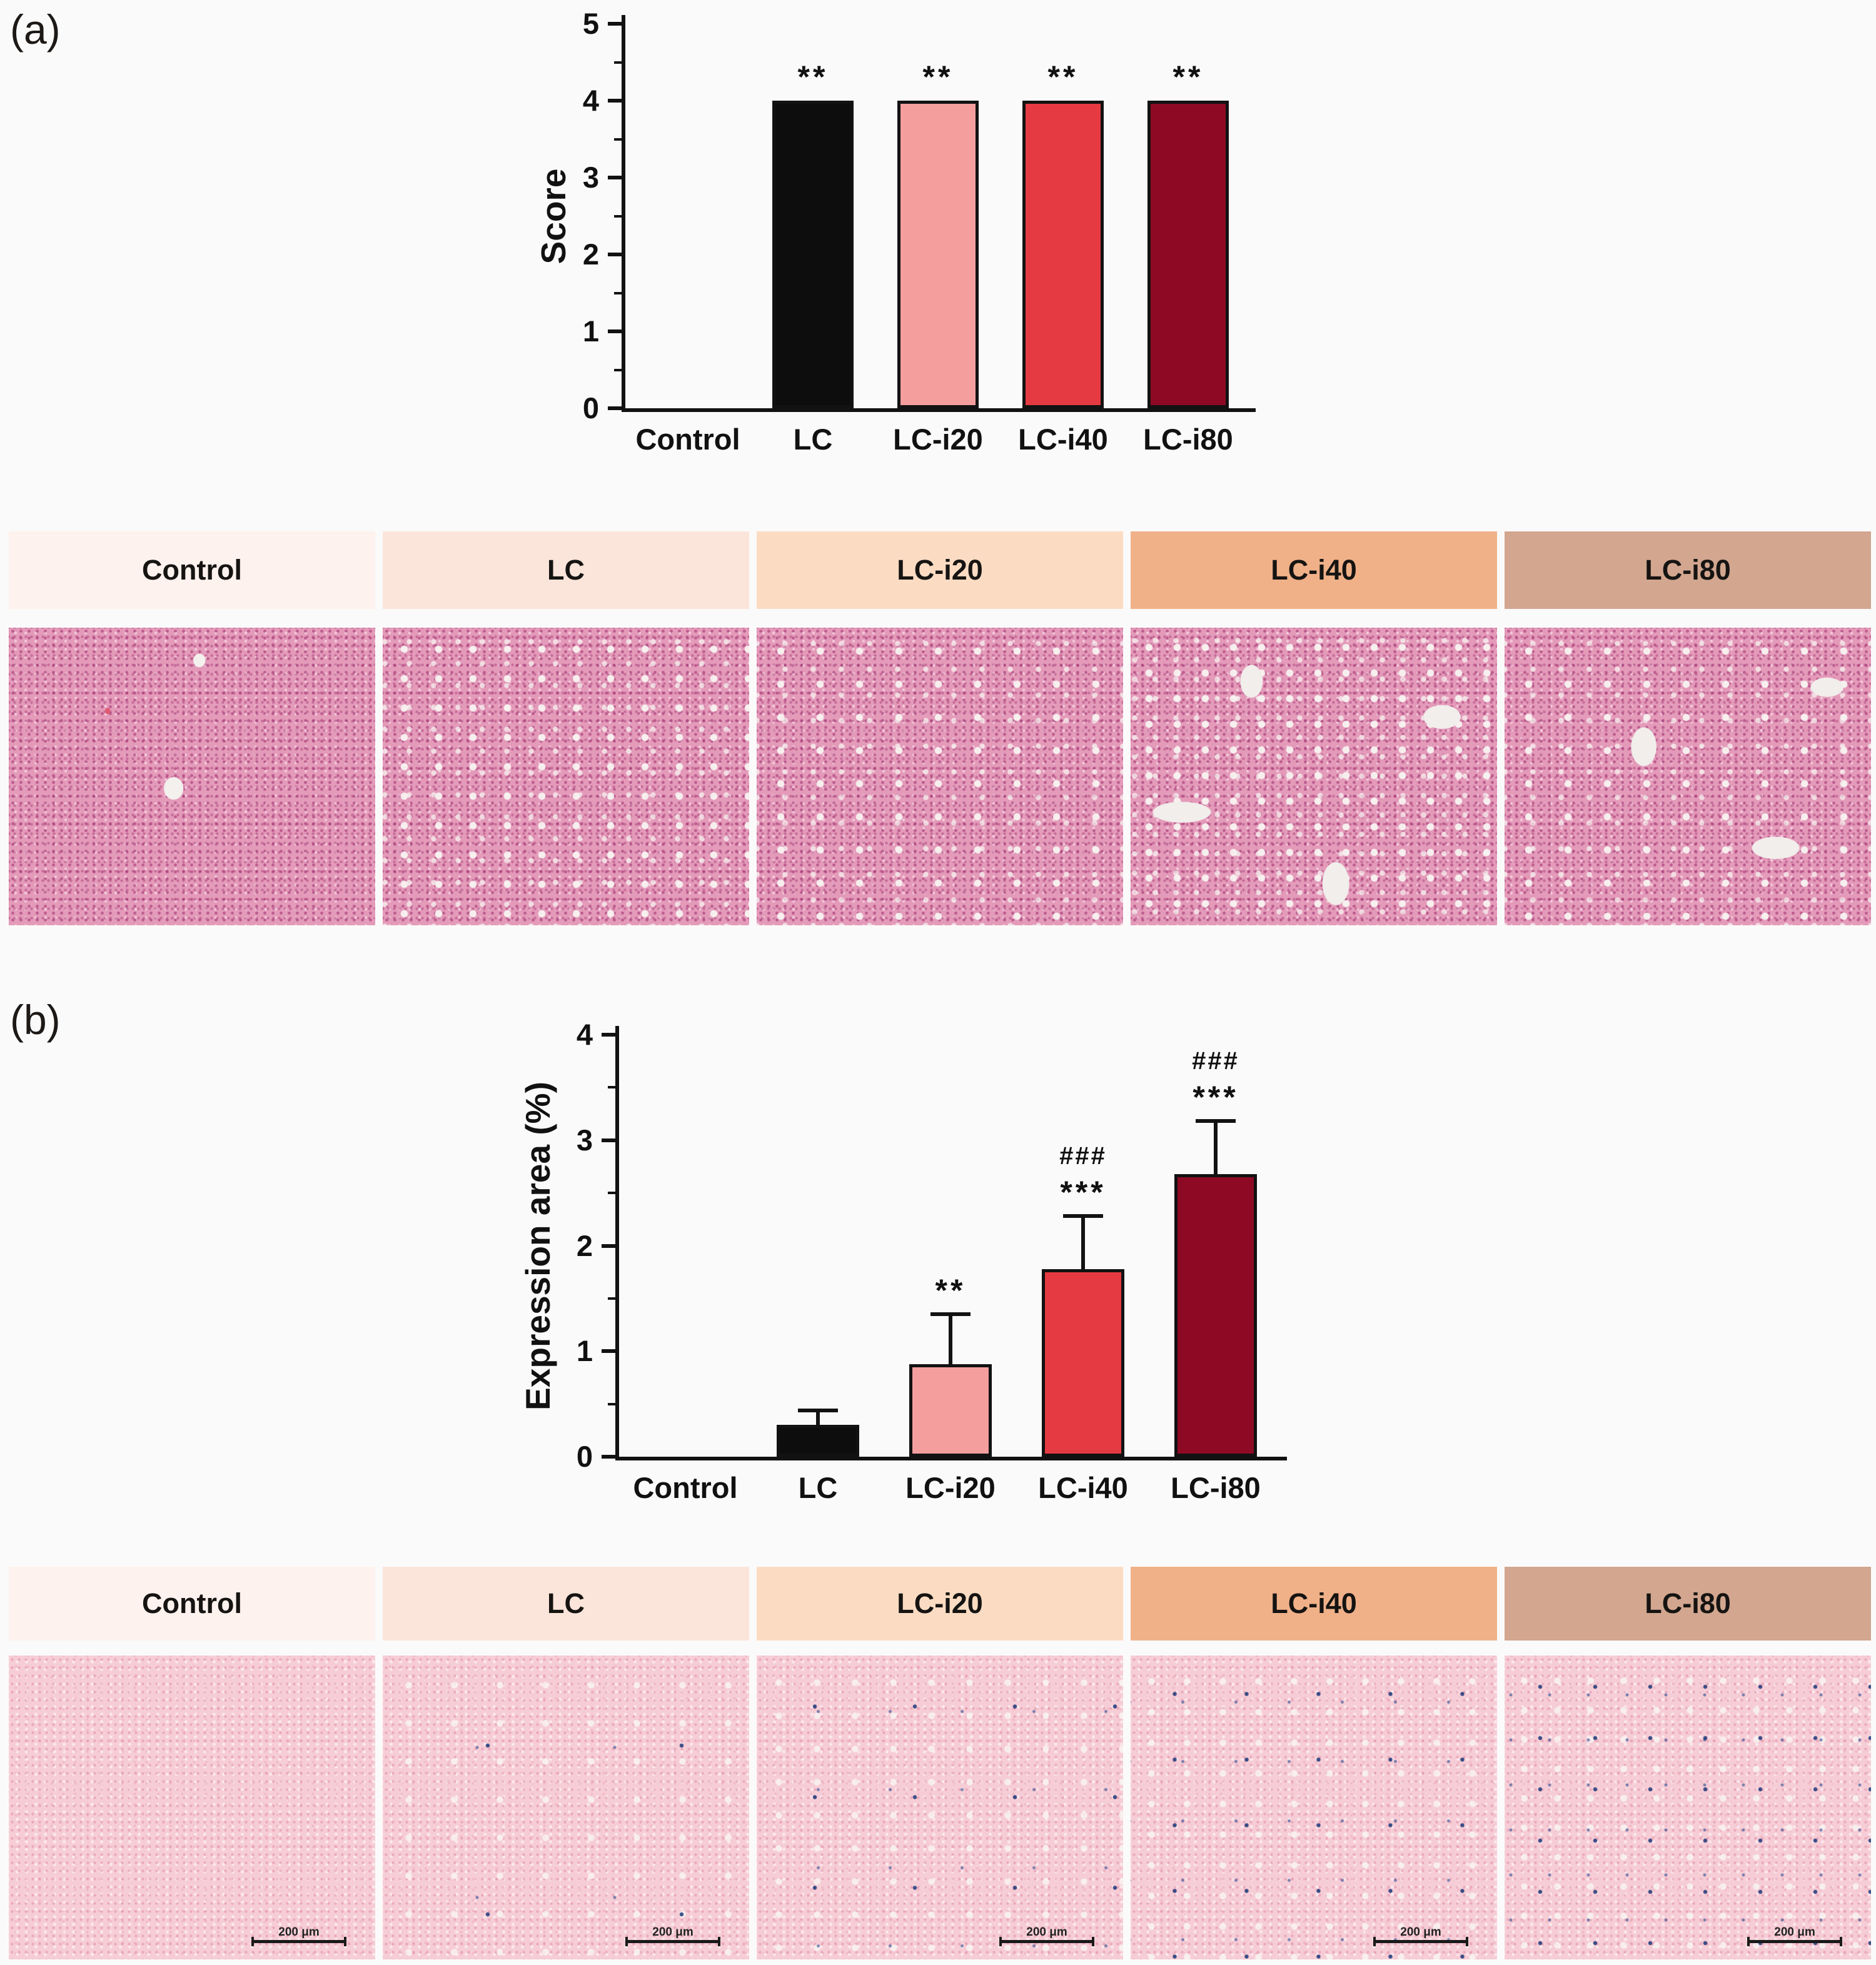  What do you see at coordinates (192, 776) in the screenshot?
I see `histology-image-a-control` at bounding box center [192, 776].